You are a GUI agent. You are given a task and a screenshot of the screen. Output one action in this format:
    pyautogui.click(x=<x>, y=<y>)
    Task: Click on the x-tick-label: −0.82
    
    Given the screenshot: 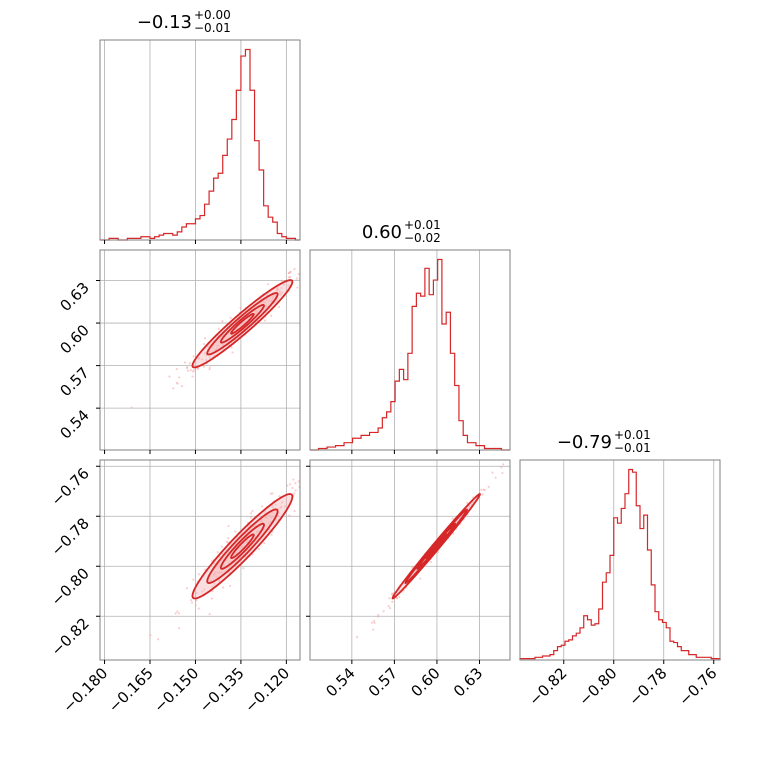 What is the action you would take?
    pyautogui.click(x=547, y=686)
    